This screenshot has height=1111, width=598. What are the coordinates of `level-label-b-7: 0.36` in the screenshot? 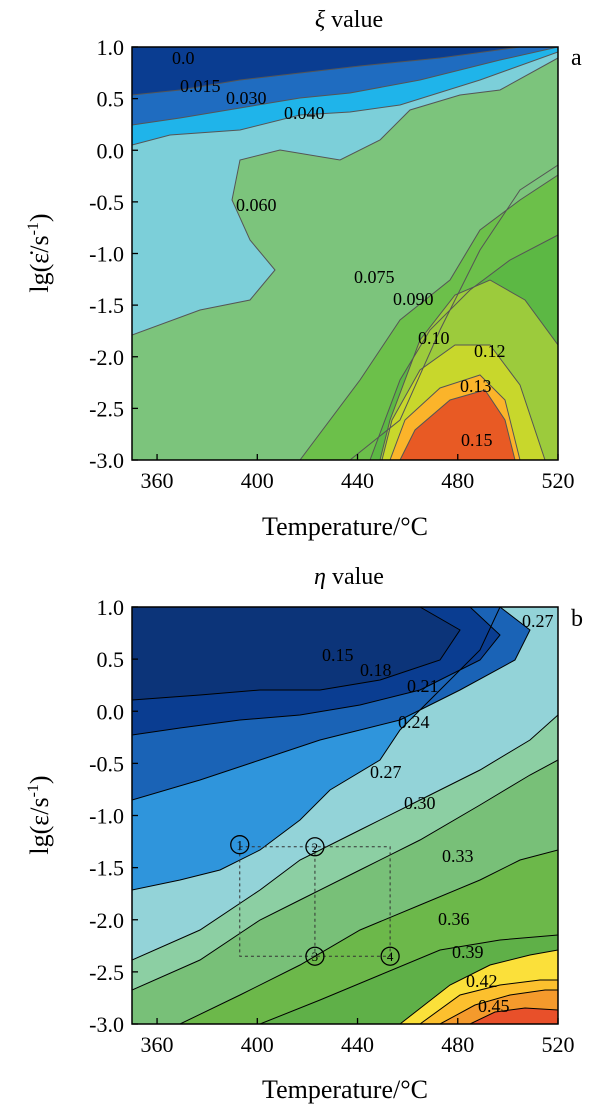 It's located at (454, 919).